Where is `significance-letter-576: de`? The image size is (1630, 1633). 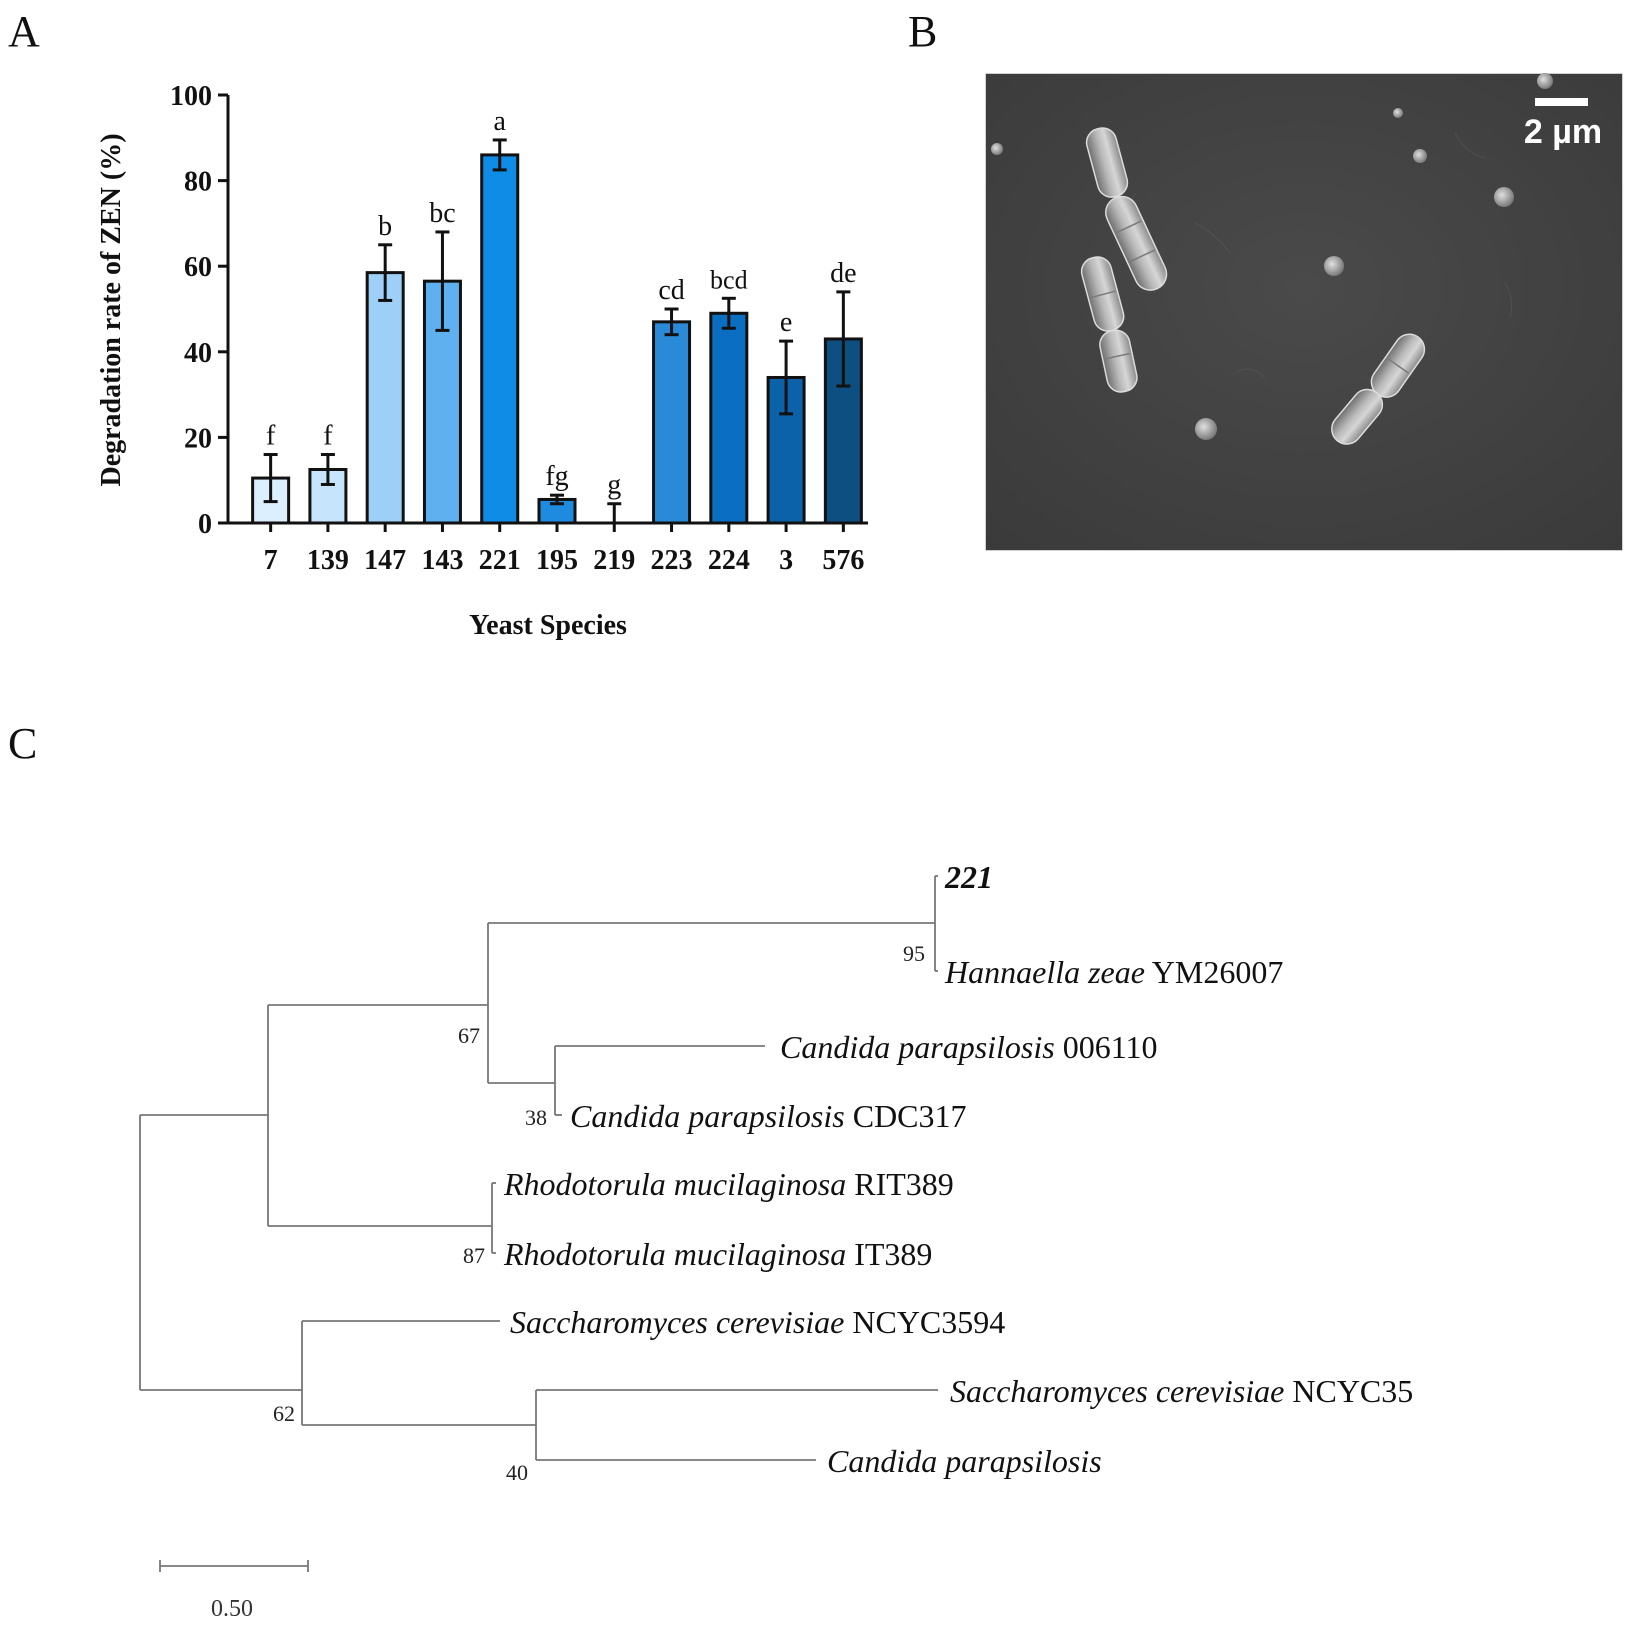 significance-letter-576: de is located at coordinates (843, 273).